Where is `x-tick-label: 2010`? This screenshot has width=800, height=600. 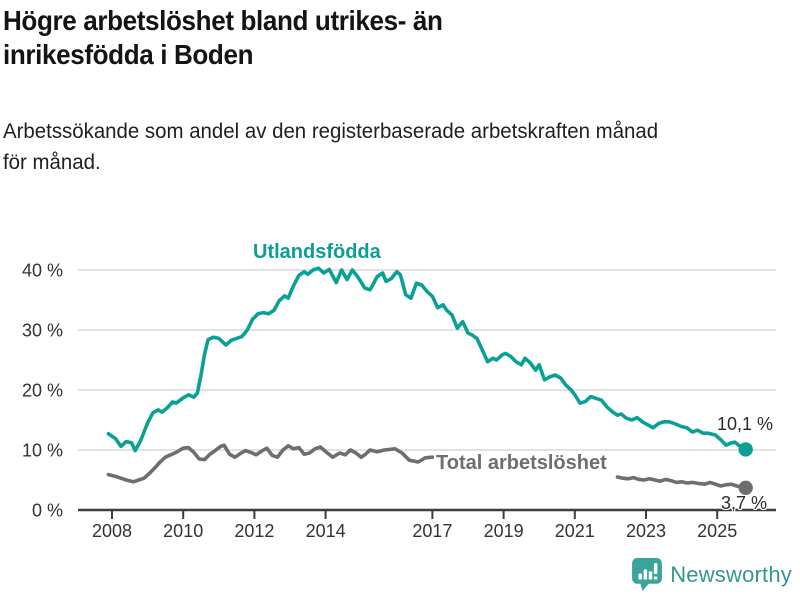 x-tick-label: 2010 is located at coordinates (183, 531).